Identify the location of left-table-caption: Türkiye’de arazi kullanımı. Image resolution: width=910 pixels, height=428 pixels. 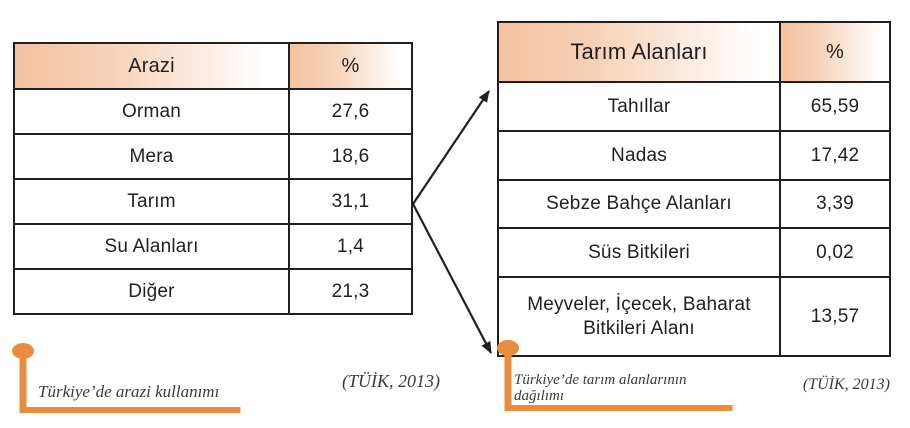
(129, 391).